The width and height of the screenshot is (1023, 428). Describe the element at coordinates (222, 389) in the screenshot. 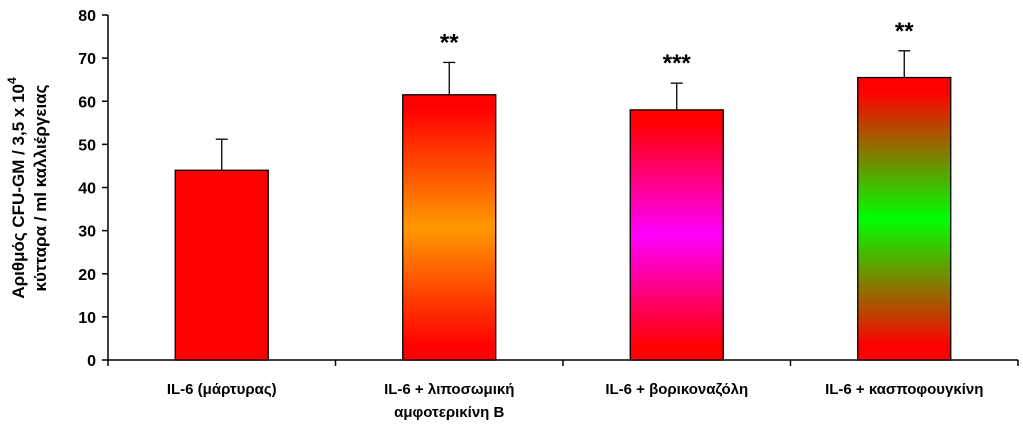

I see `category-label: IL-6 (μάρτυρας)` at that location.